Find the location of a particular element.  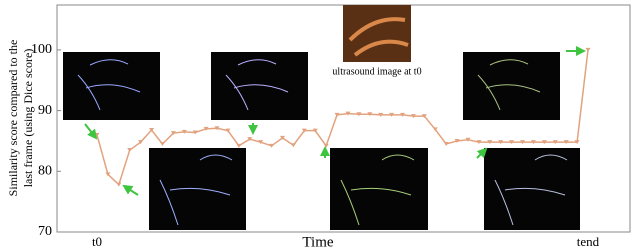

y-axis-label: Similarity score compared to the is located at coordinates (13, 118).